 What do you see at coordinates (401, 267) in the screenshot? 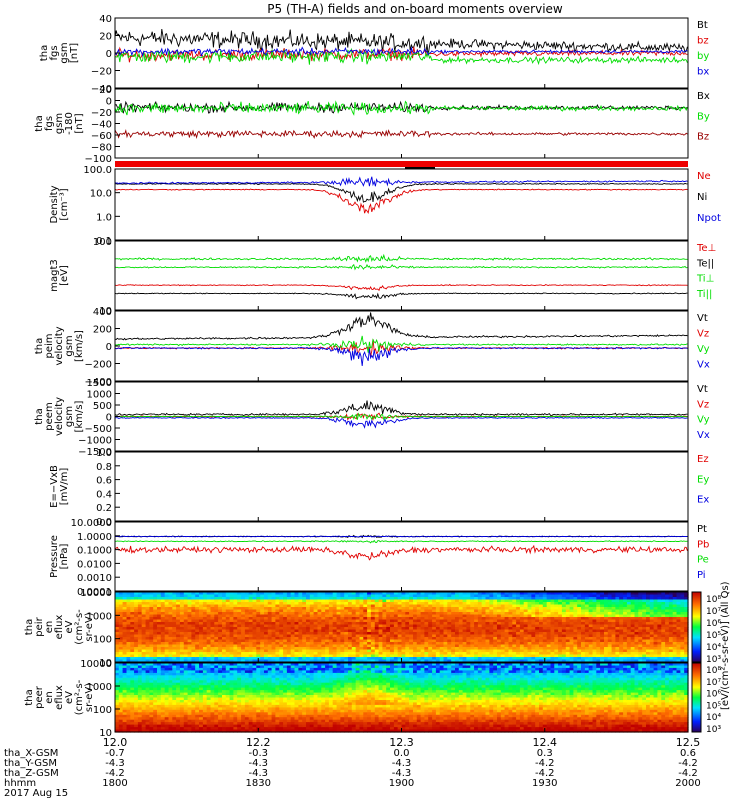
I see `series-Ti⊥-line` at bounding box center [401, 267].